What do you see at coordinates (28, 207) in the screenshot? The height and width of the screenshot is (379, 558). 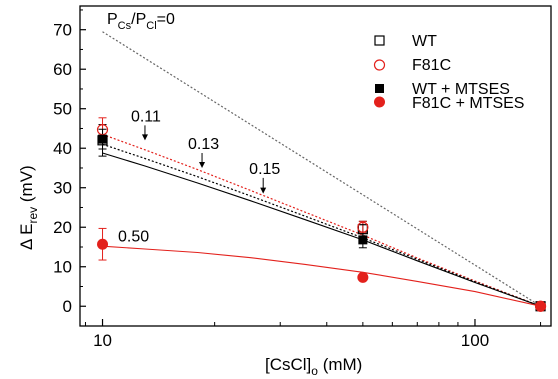 I see `y-axis-title: Δ Erev (mV)` at bounding box center [28, 207].